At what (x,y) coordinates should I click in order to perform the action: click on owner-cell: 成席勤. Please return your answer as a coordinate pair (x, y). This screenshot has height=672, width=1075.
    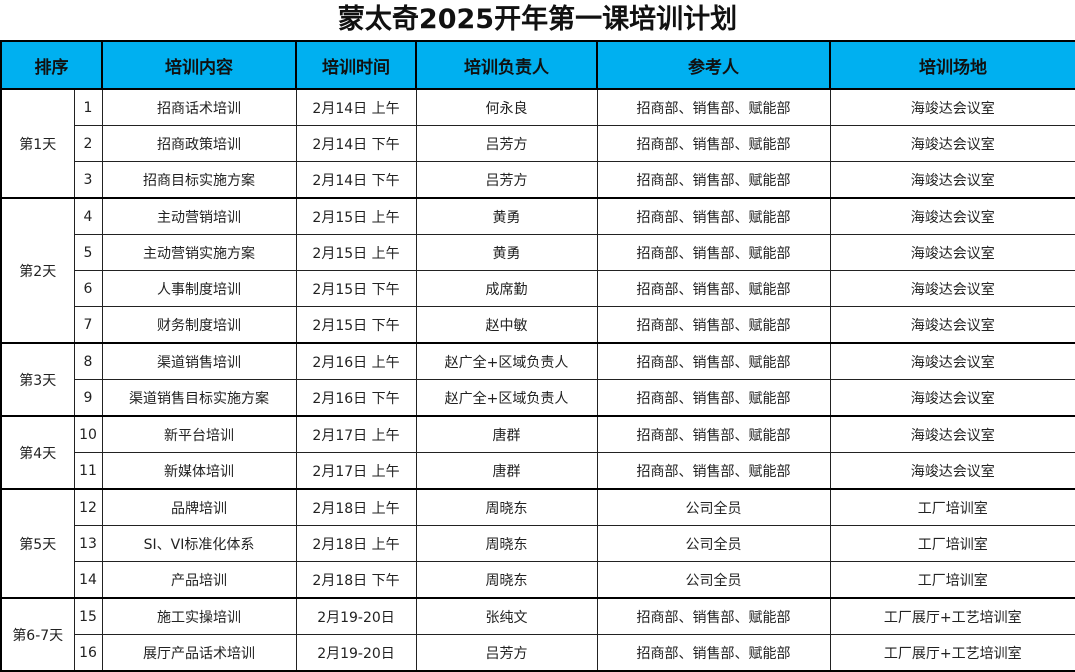
    Looking at the image, I should click on (506, 288).